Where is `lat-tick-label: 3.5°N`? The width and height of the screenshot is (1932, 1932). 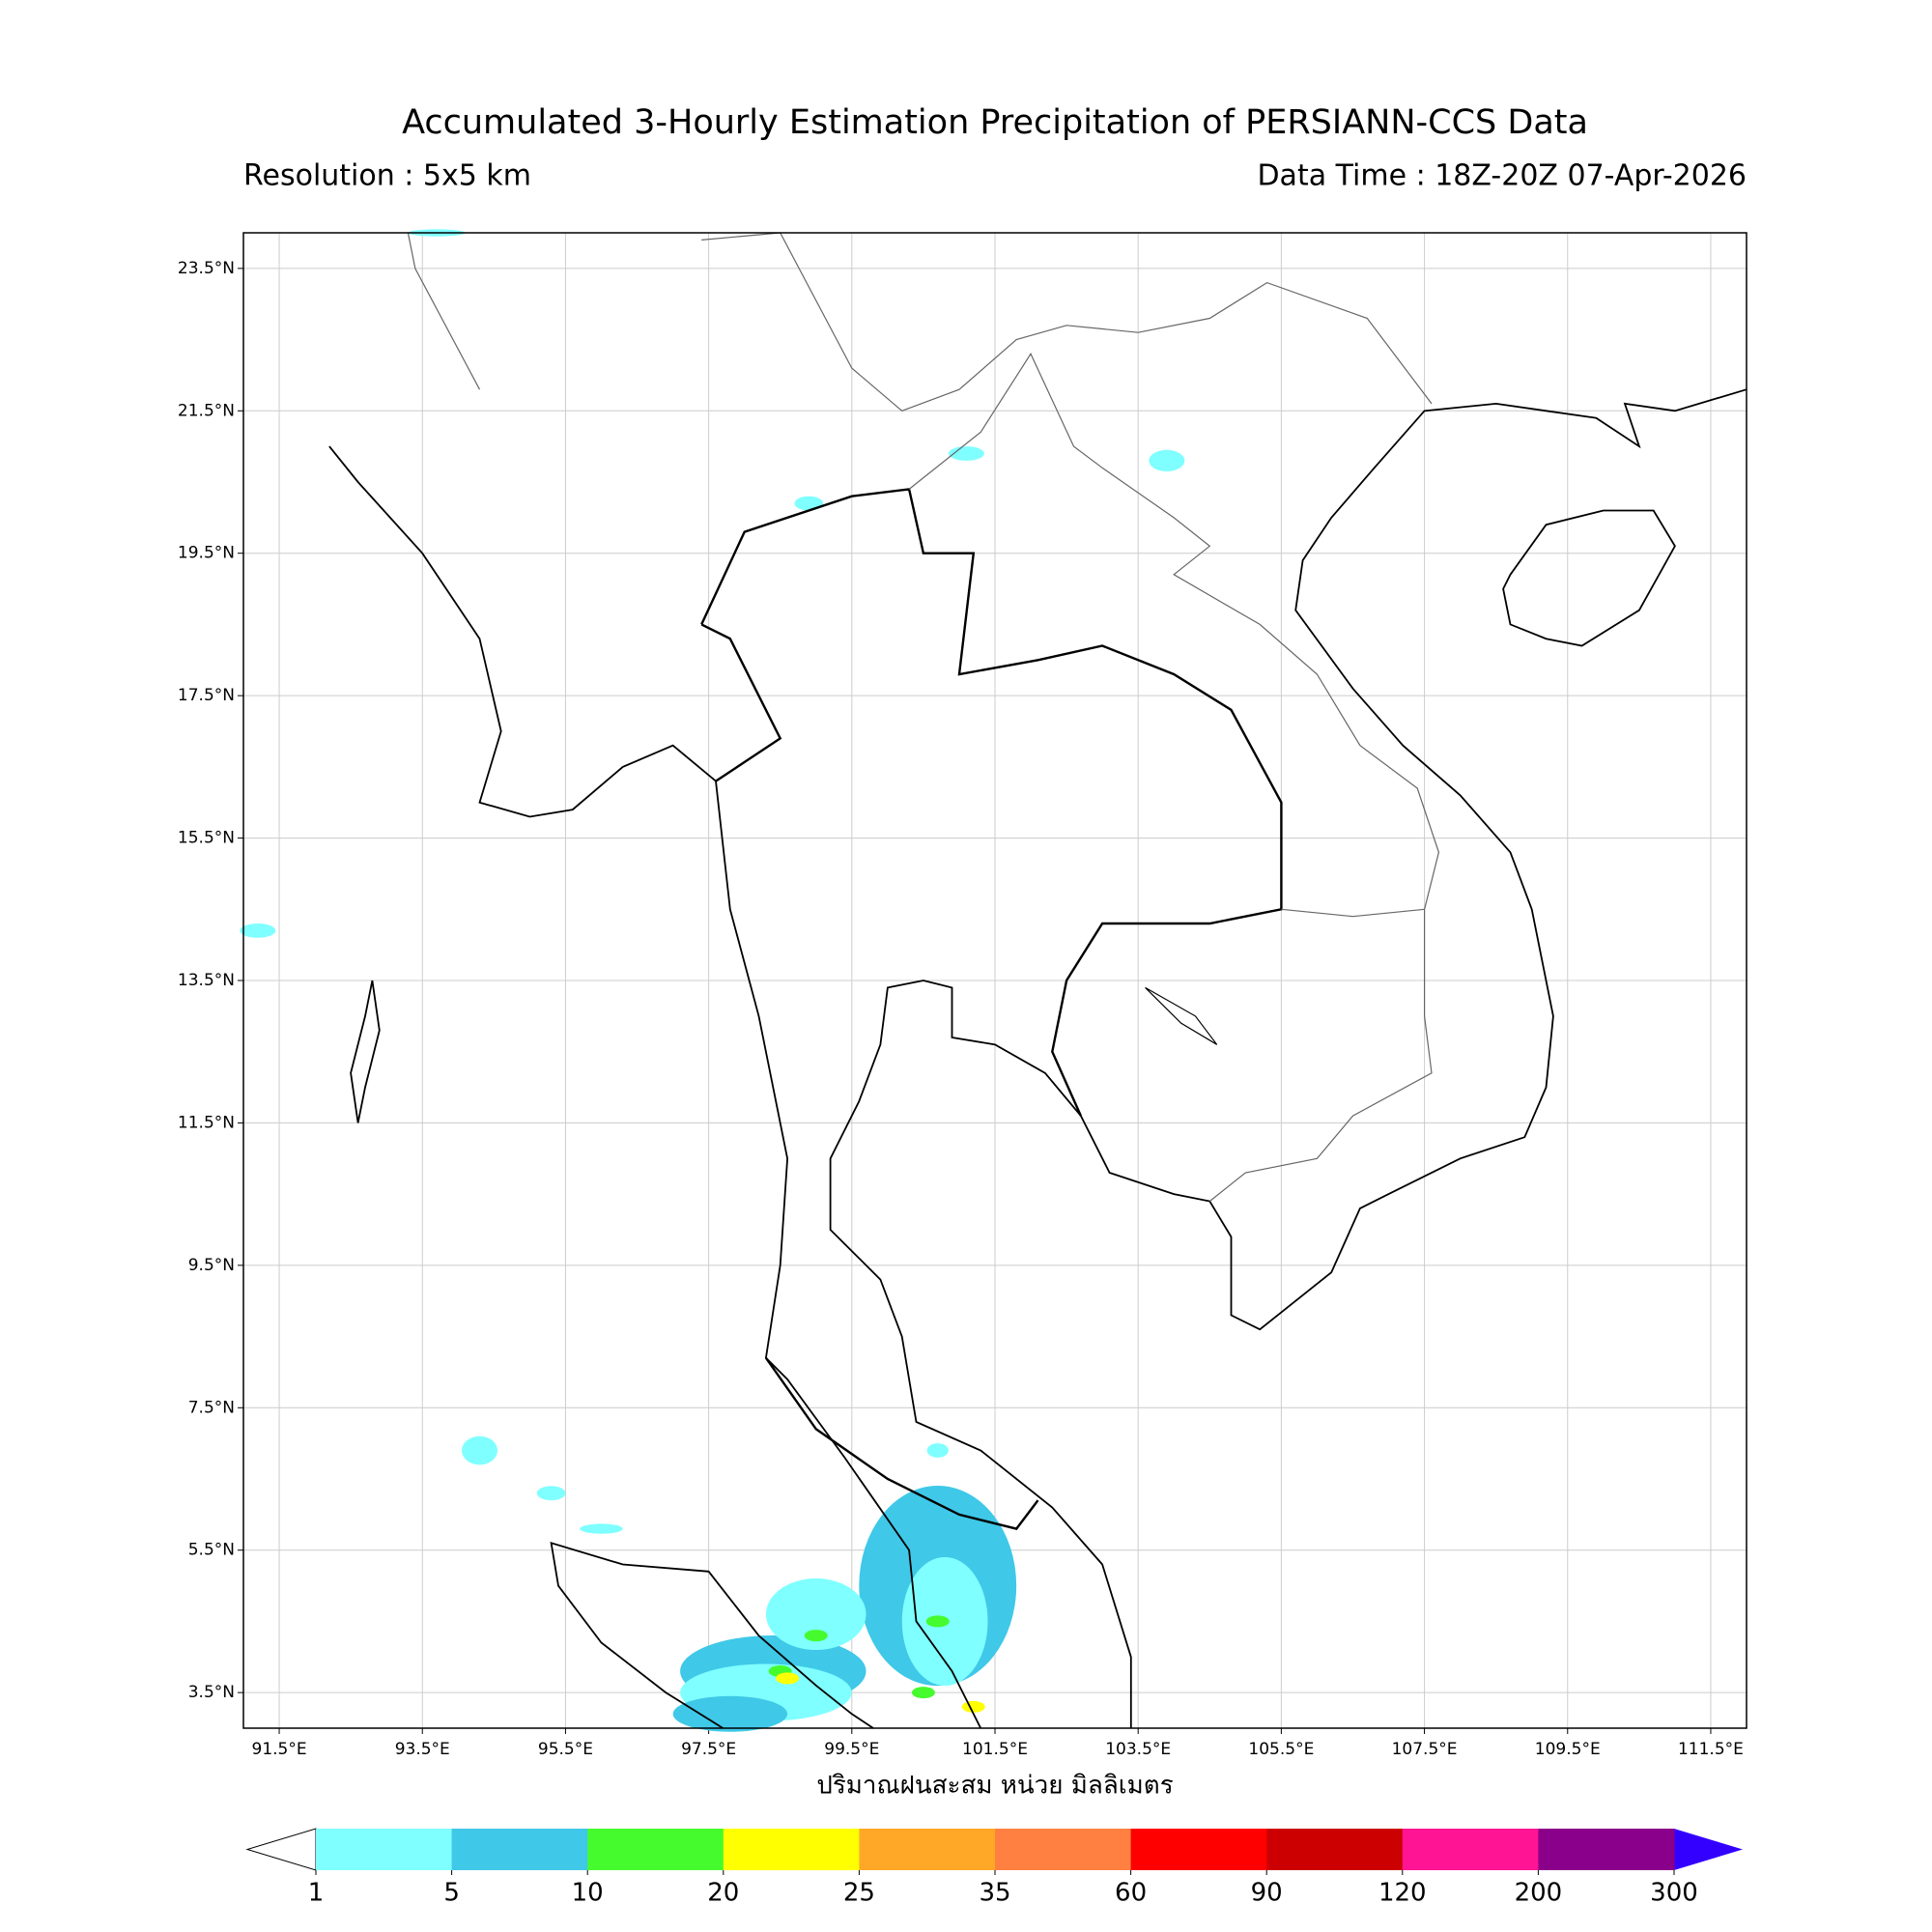
lat-tick-label: 3.5°N is located at coordinates (211, 1692).